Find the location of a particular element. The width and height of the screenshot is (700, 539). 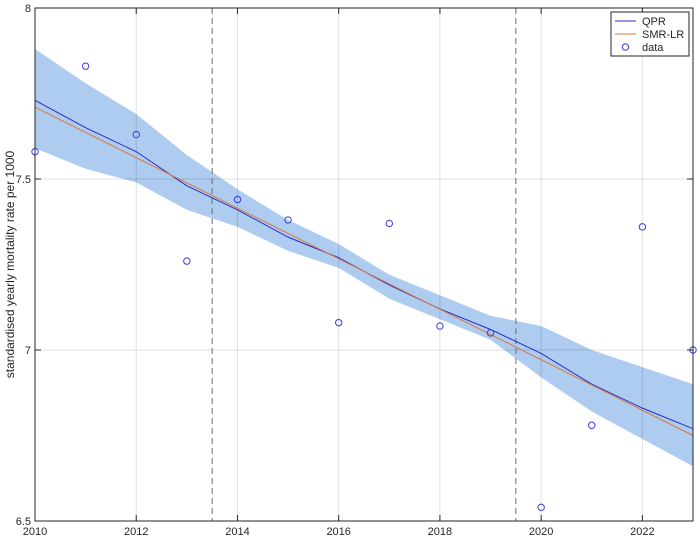

x-tick-label: 2022 is located at coordinates (642, 532).